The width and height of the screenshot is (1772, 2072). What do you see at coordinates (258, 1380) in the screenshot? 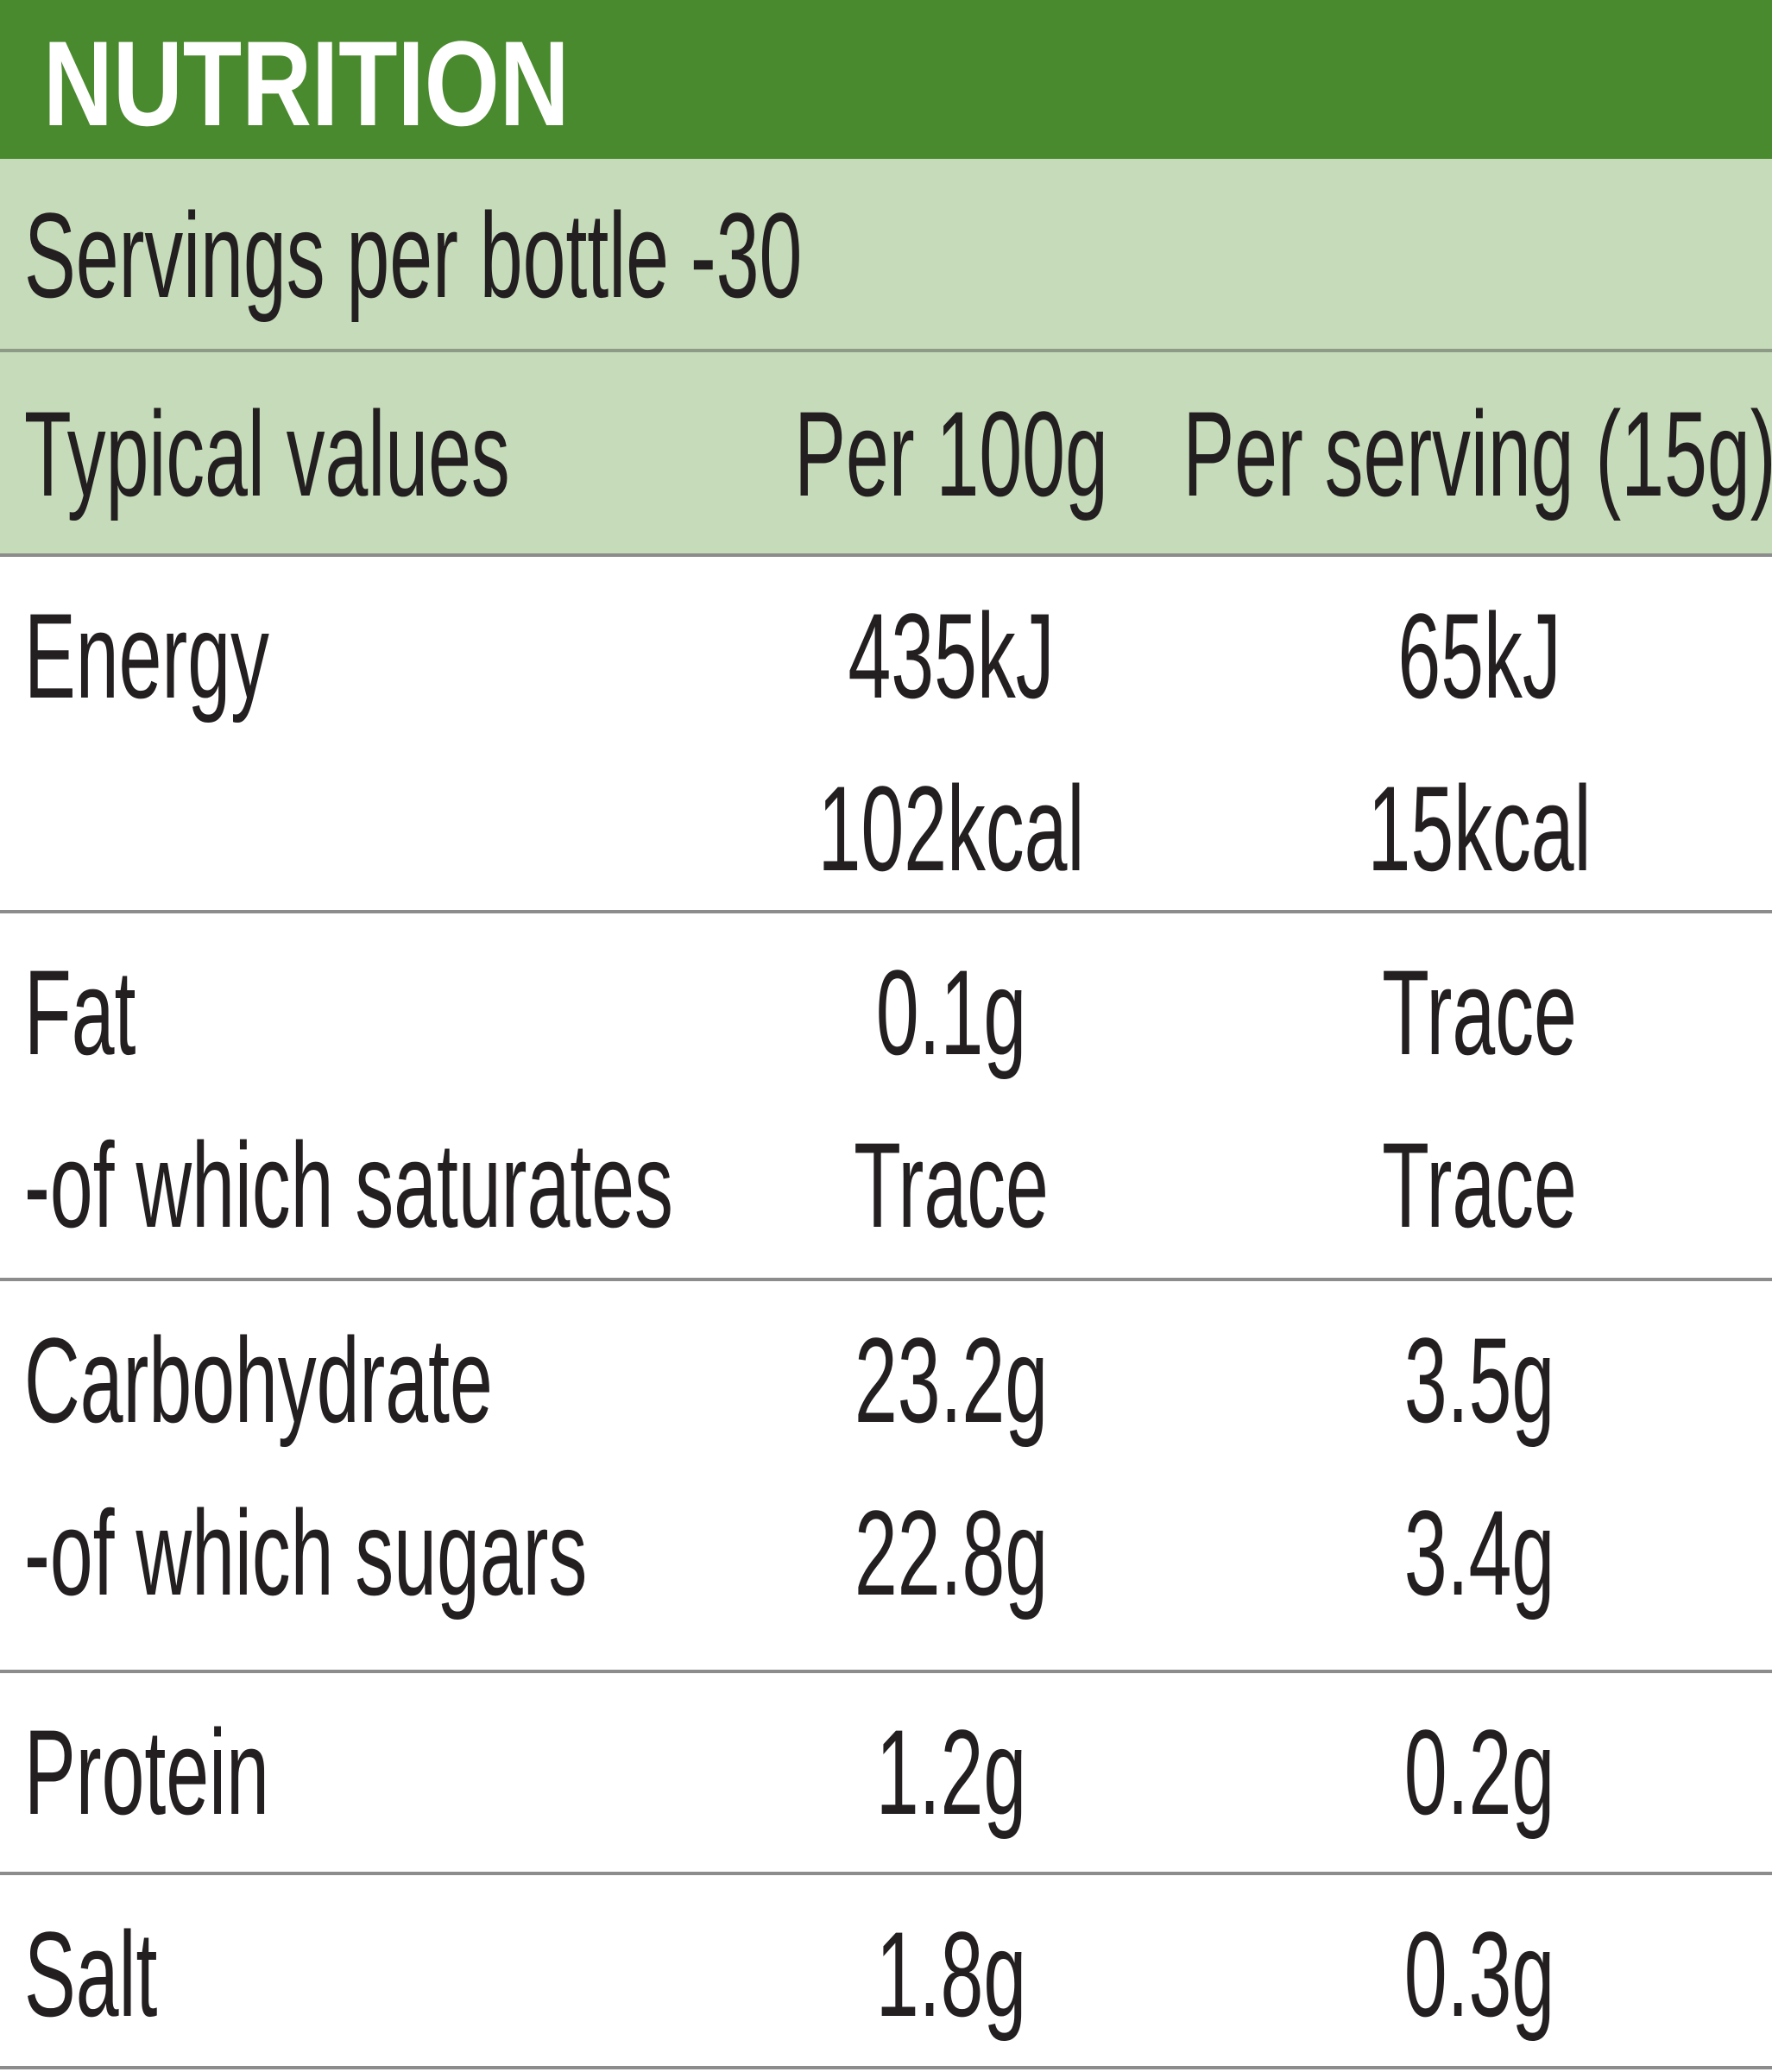
I see `row-label: Carbohydrate` at bounding box center [258, 1380].